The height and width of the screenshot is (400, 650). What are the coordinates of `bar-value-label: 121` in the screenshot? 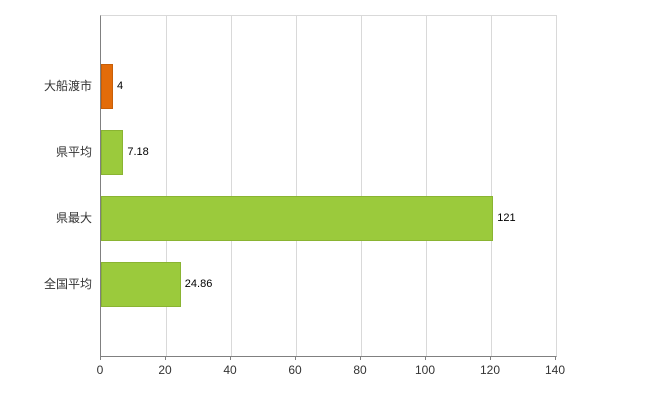 It's located at (506, 218).